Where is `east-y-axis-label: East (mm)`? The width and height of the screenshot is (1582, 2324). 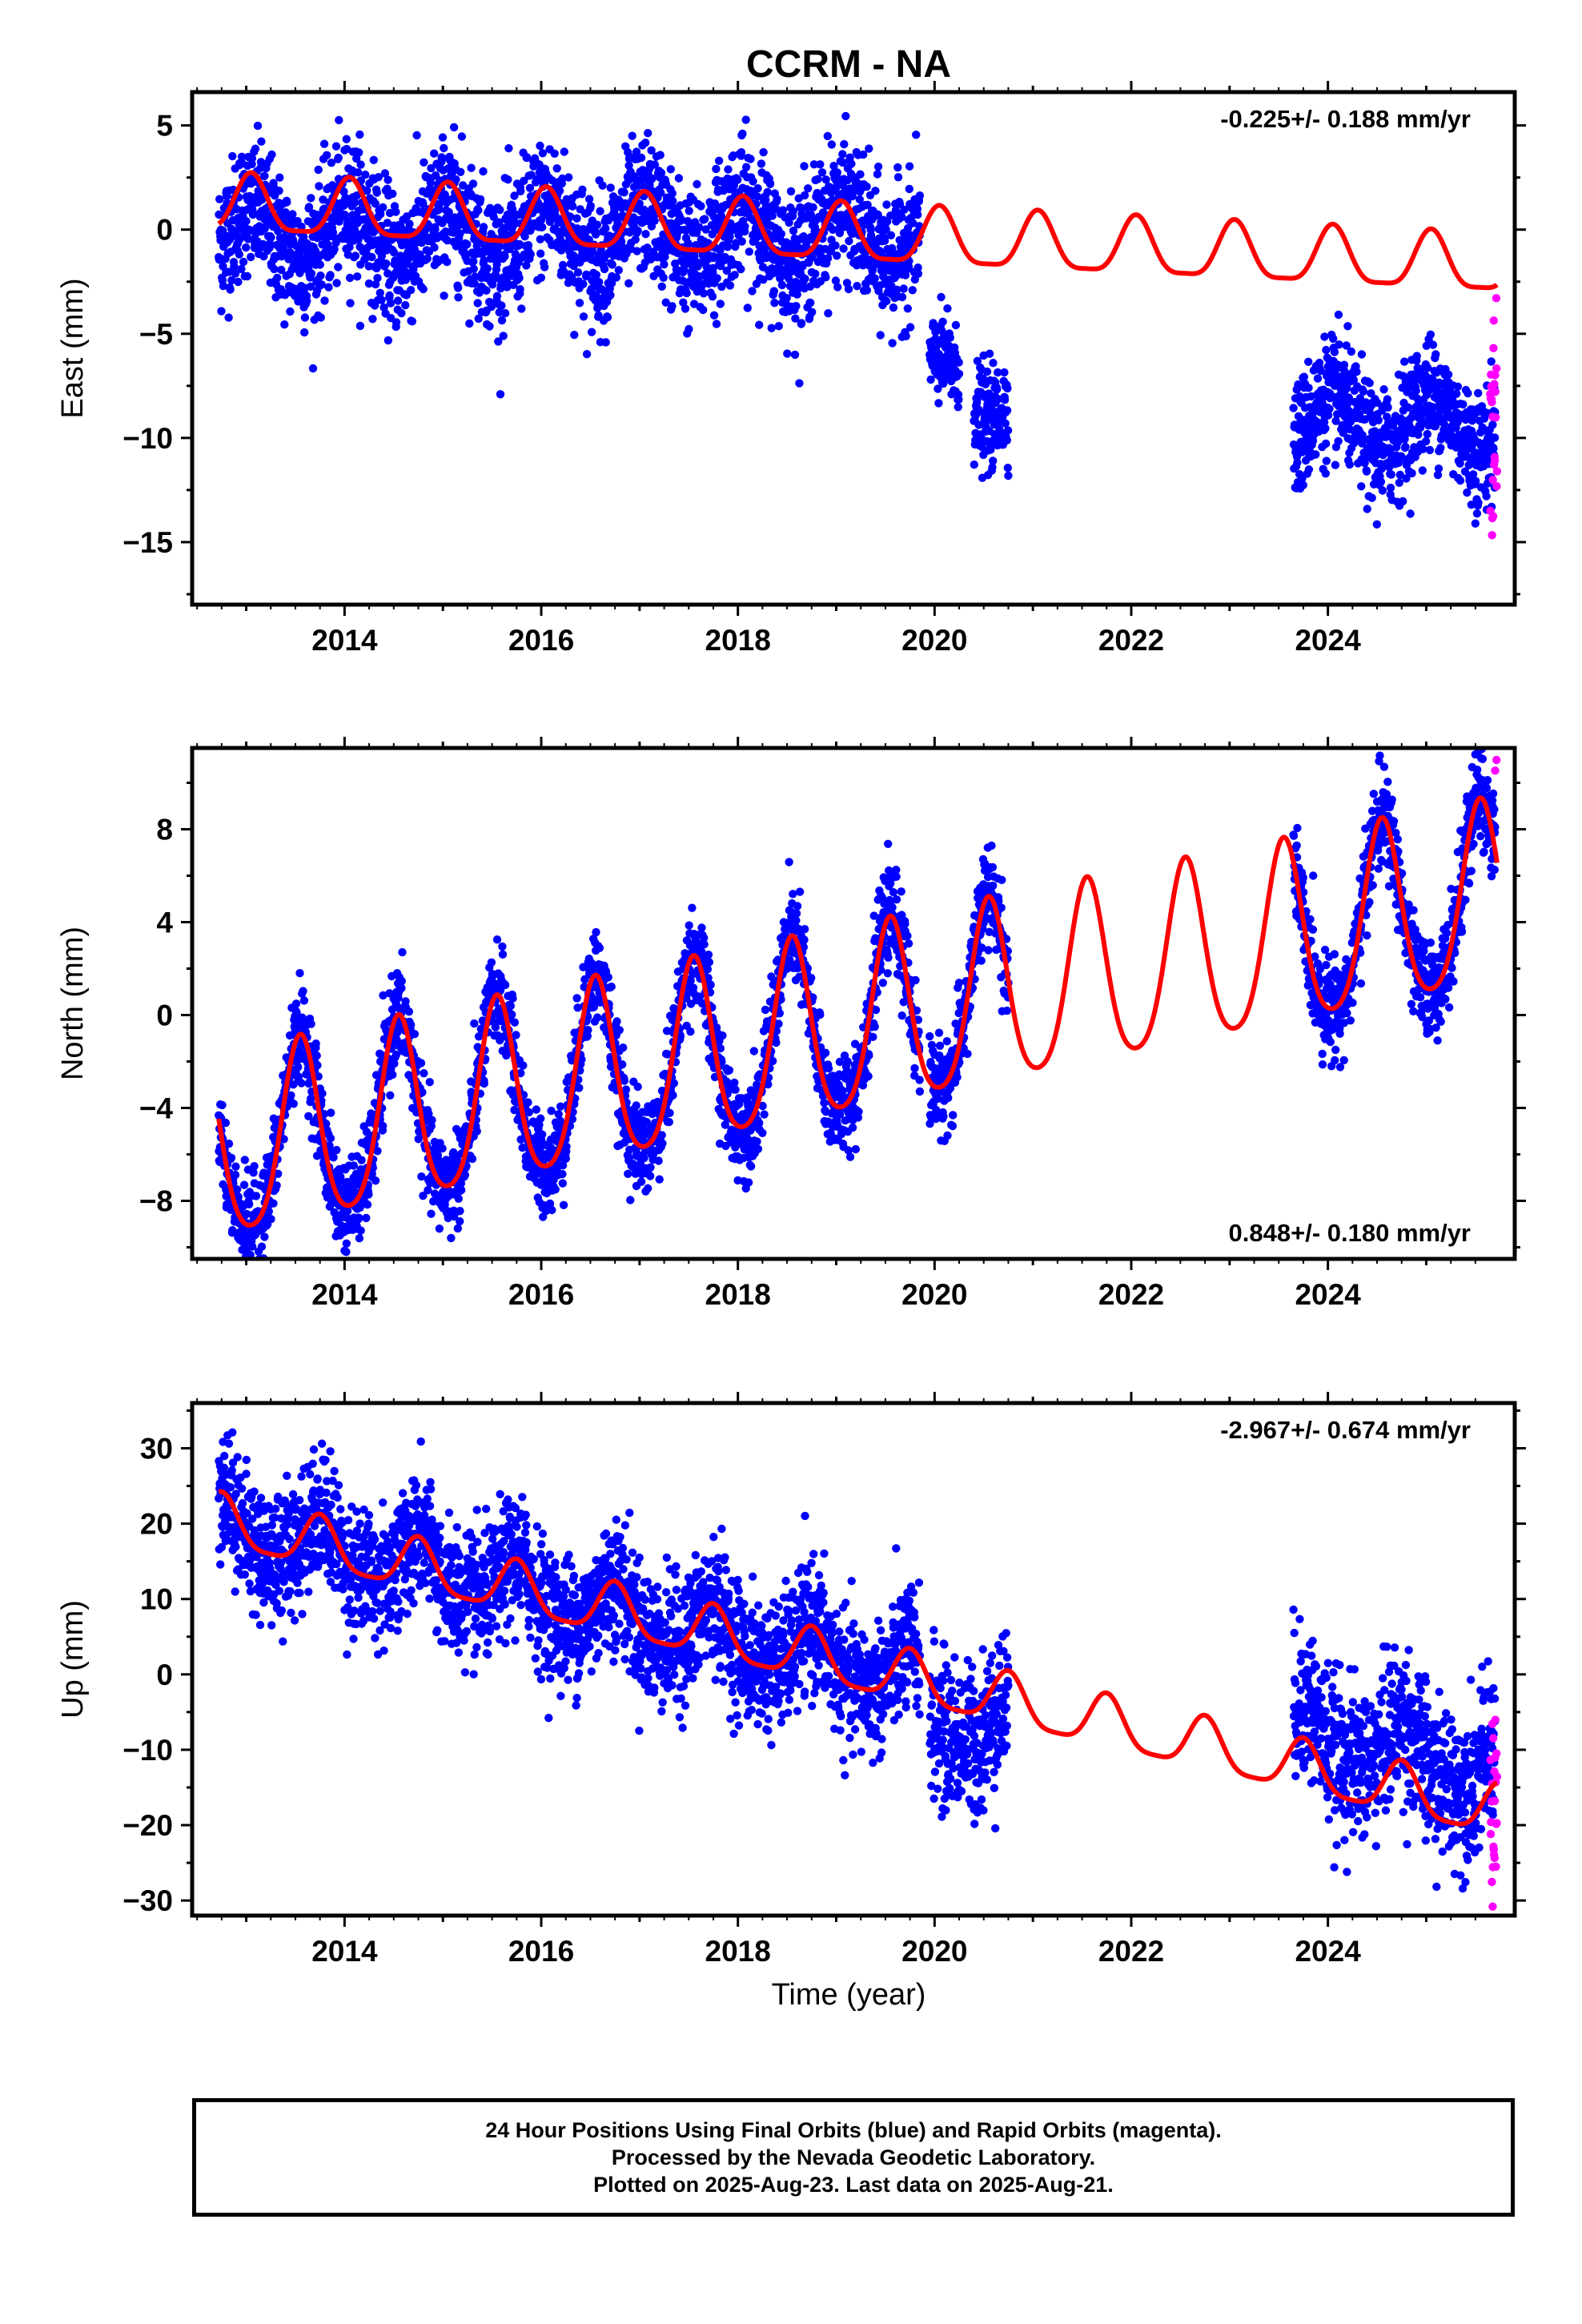 east-y-axis-label: East (mm) is located at coordinates (73, 348).